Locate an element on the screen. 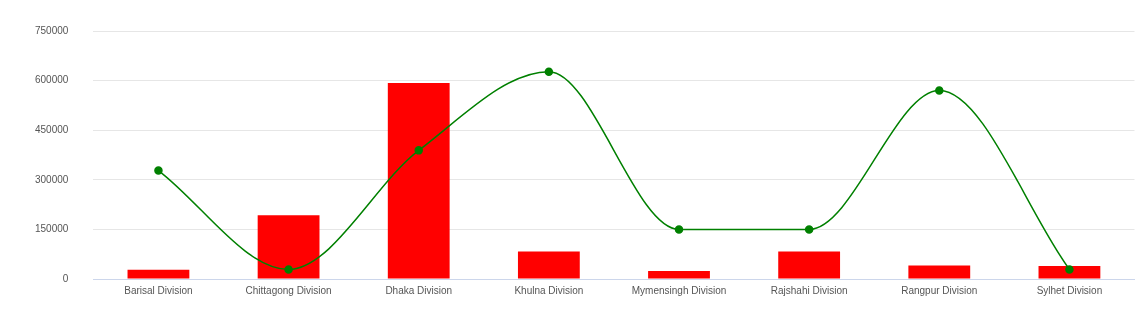  y-tick-label: 300000 is located at coordinates (51, 179).